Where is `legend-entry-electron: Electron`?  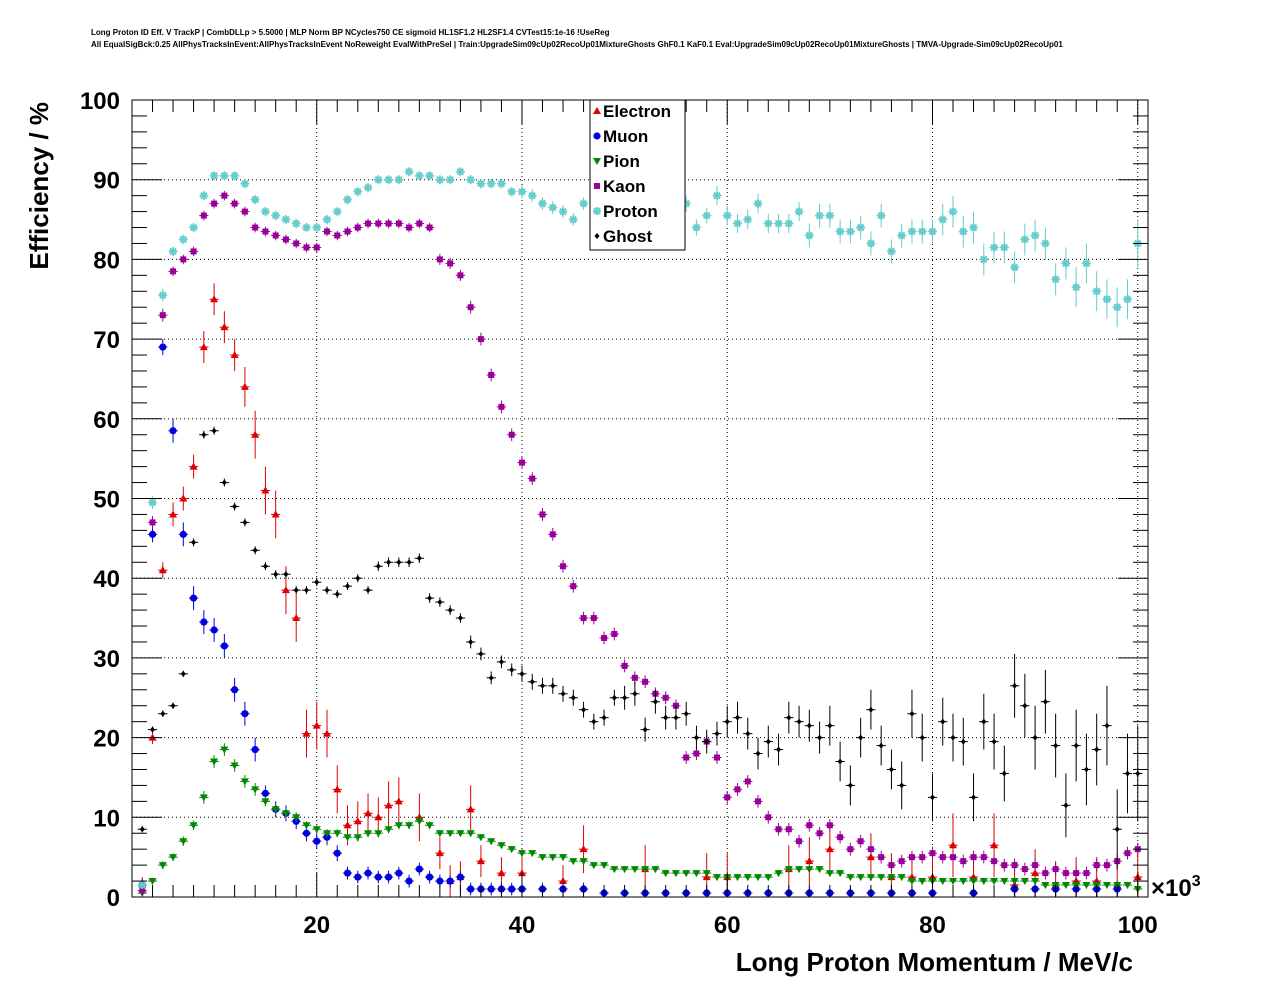
legend-entry-electron: Electron is located at coordinates (632, 111).